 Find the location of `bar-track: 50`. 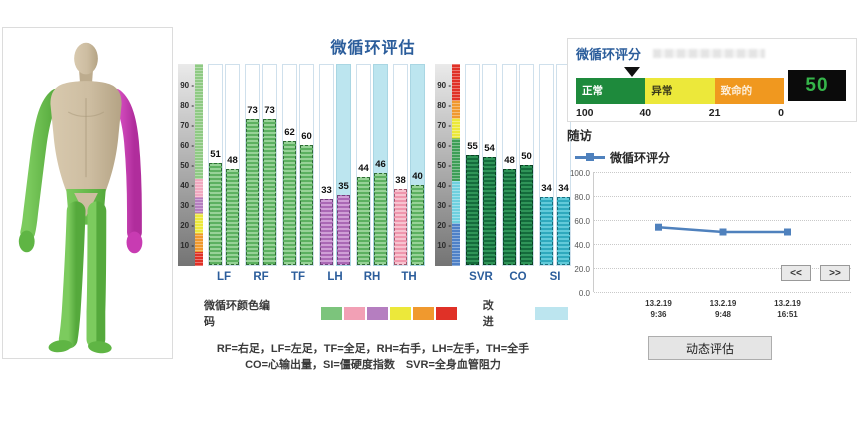

bar-track: 50 is located at coordinates (526, 165).